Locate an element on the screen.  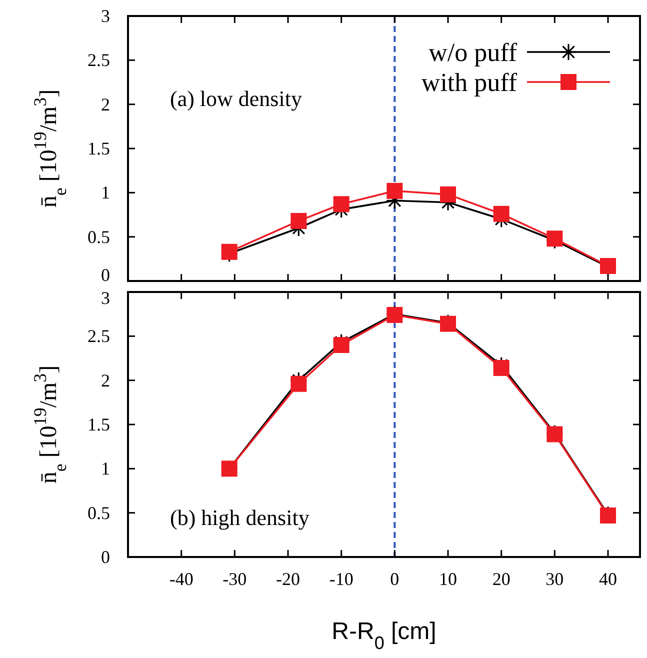
legend-label: with puff is located at coordinates (469, 82).